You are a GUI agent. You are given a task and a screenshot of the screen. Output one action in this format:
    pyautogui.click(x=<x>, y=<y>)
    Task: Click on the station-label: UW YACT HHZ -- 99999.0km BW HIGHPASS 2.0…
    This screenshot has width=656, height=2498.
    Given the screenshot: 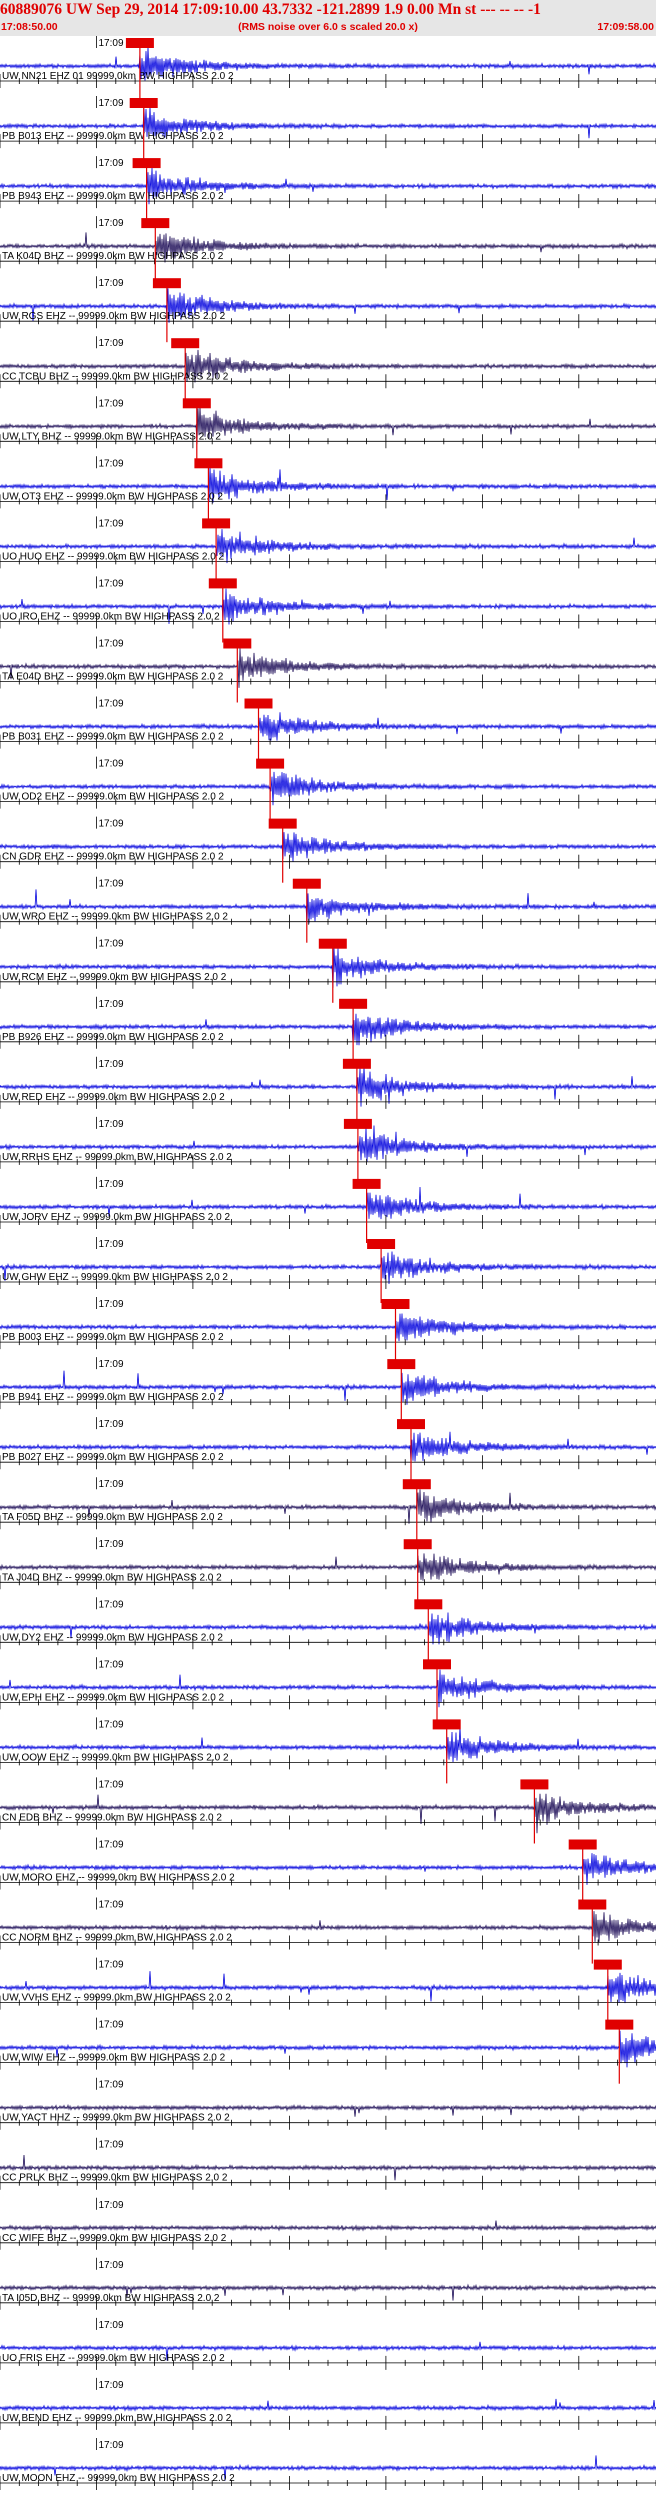 What is the action you would take?
    pyautogui.click(x=116, y=2118)
    